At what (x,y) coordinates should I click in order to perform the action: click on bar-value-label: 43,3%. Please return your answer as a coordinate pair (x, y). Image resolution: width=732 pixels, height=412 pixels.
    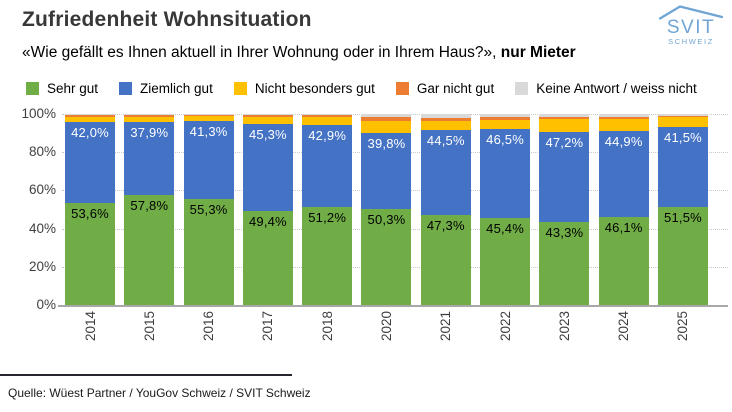
    Looking at the image, I should click on (564, 233).